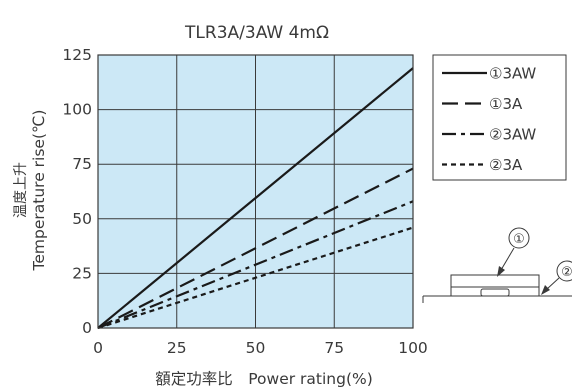 This screenshot has height=391, width=572. I want to click on chart-title: TLR3A/3AW 4mΩ, so click(256, 33).